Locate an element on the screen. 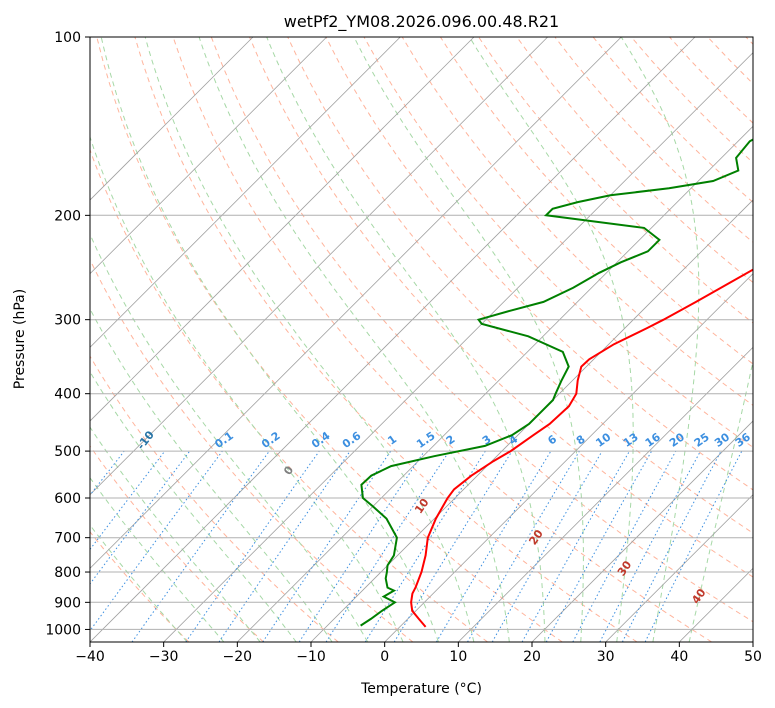  x-tick-label: −20 is located at coordinates (238, 657).